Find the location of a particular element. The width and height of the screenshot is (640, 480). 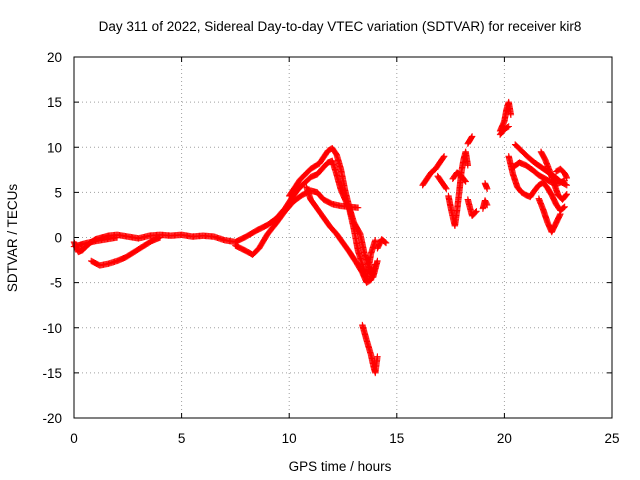

x-tick-labels: 0 5 10 15 20 25 is located at coordinates (344, 438).